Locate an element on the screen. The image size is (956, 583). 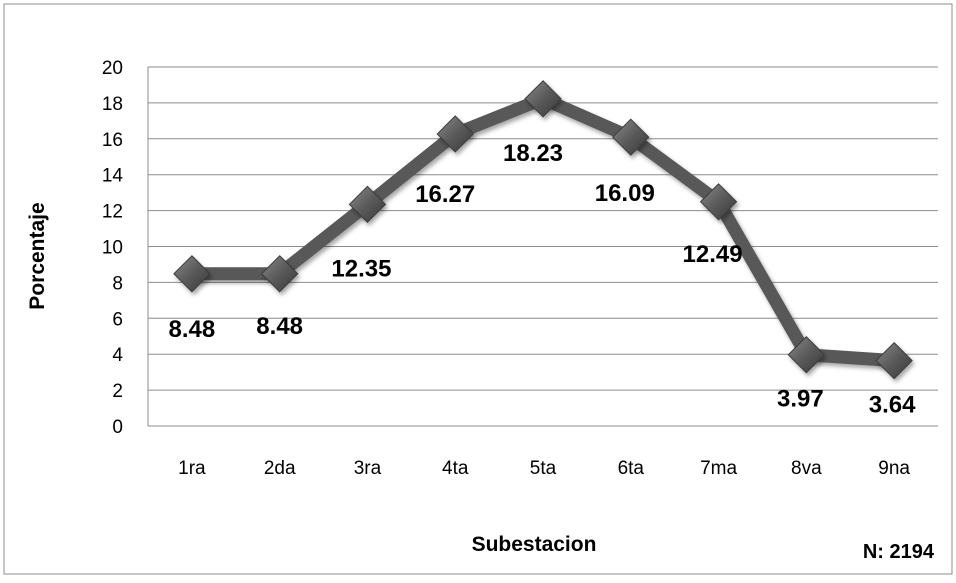
x-tick-label: 9na is located at coordinates (894, 468).